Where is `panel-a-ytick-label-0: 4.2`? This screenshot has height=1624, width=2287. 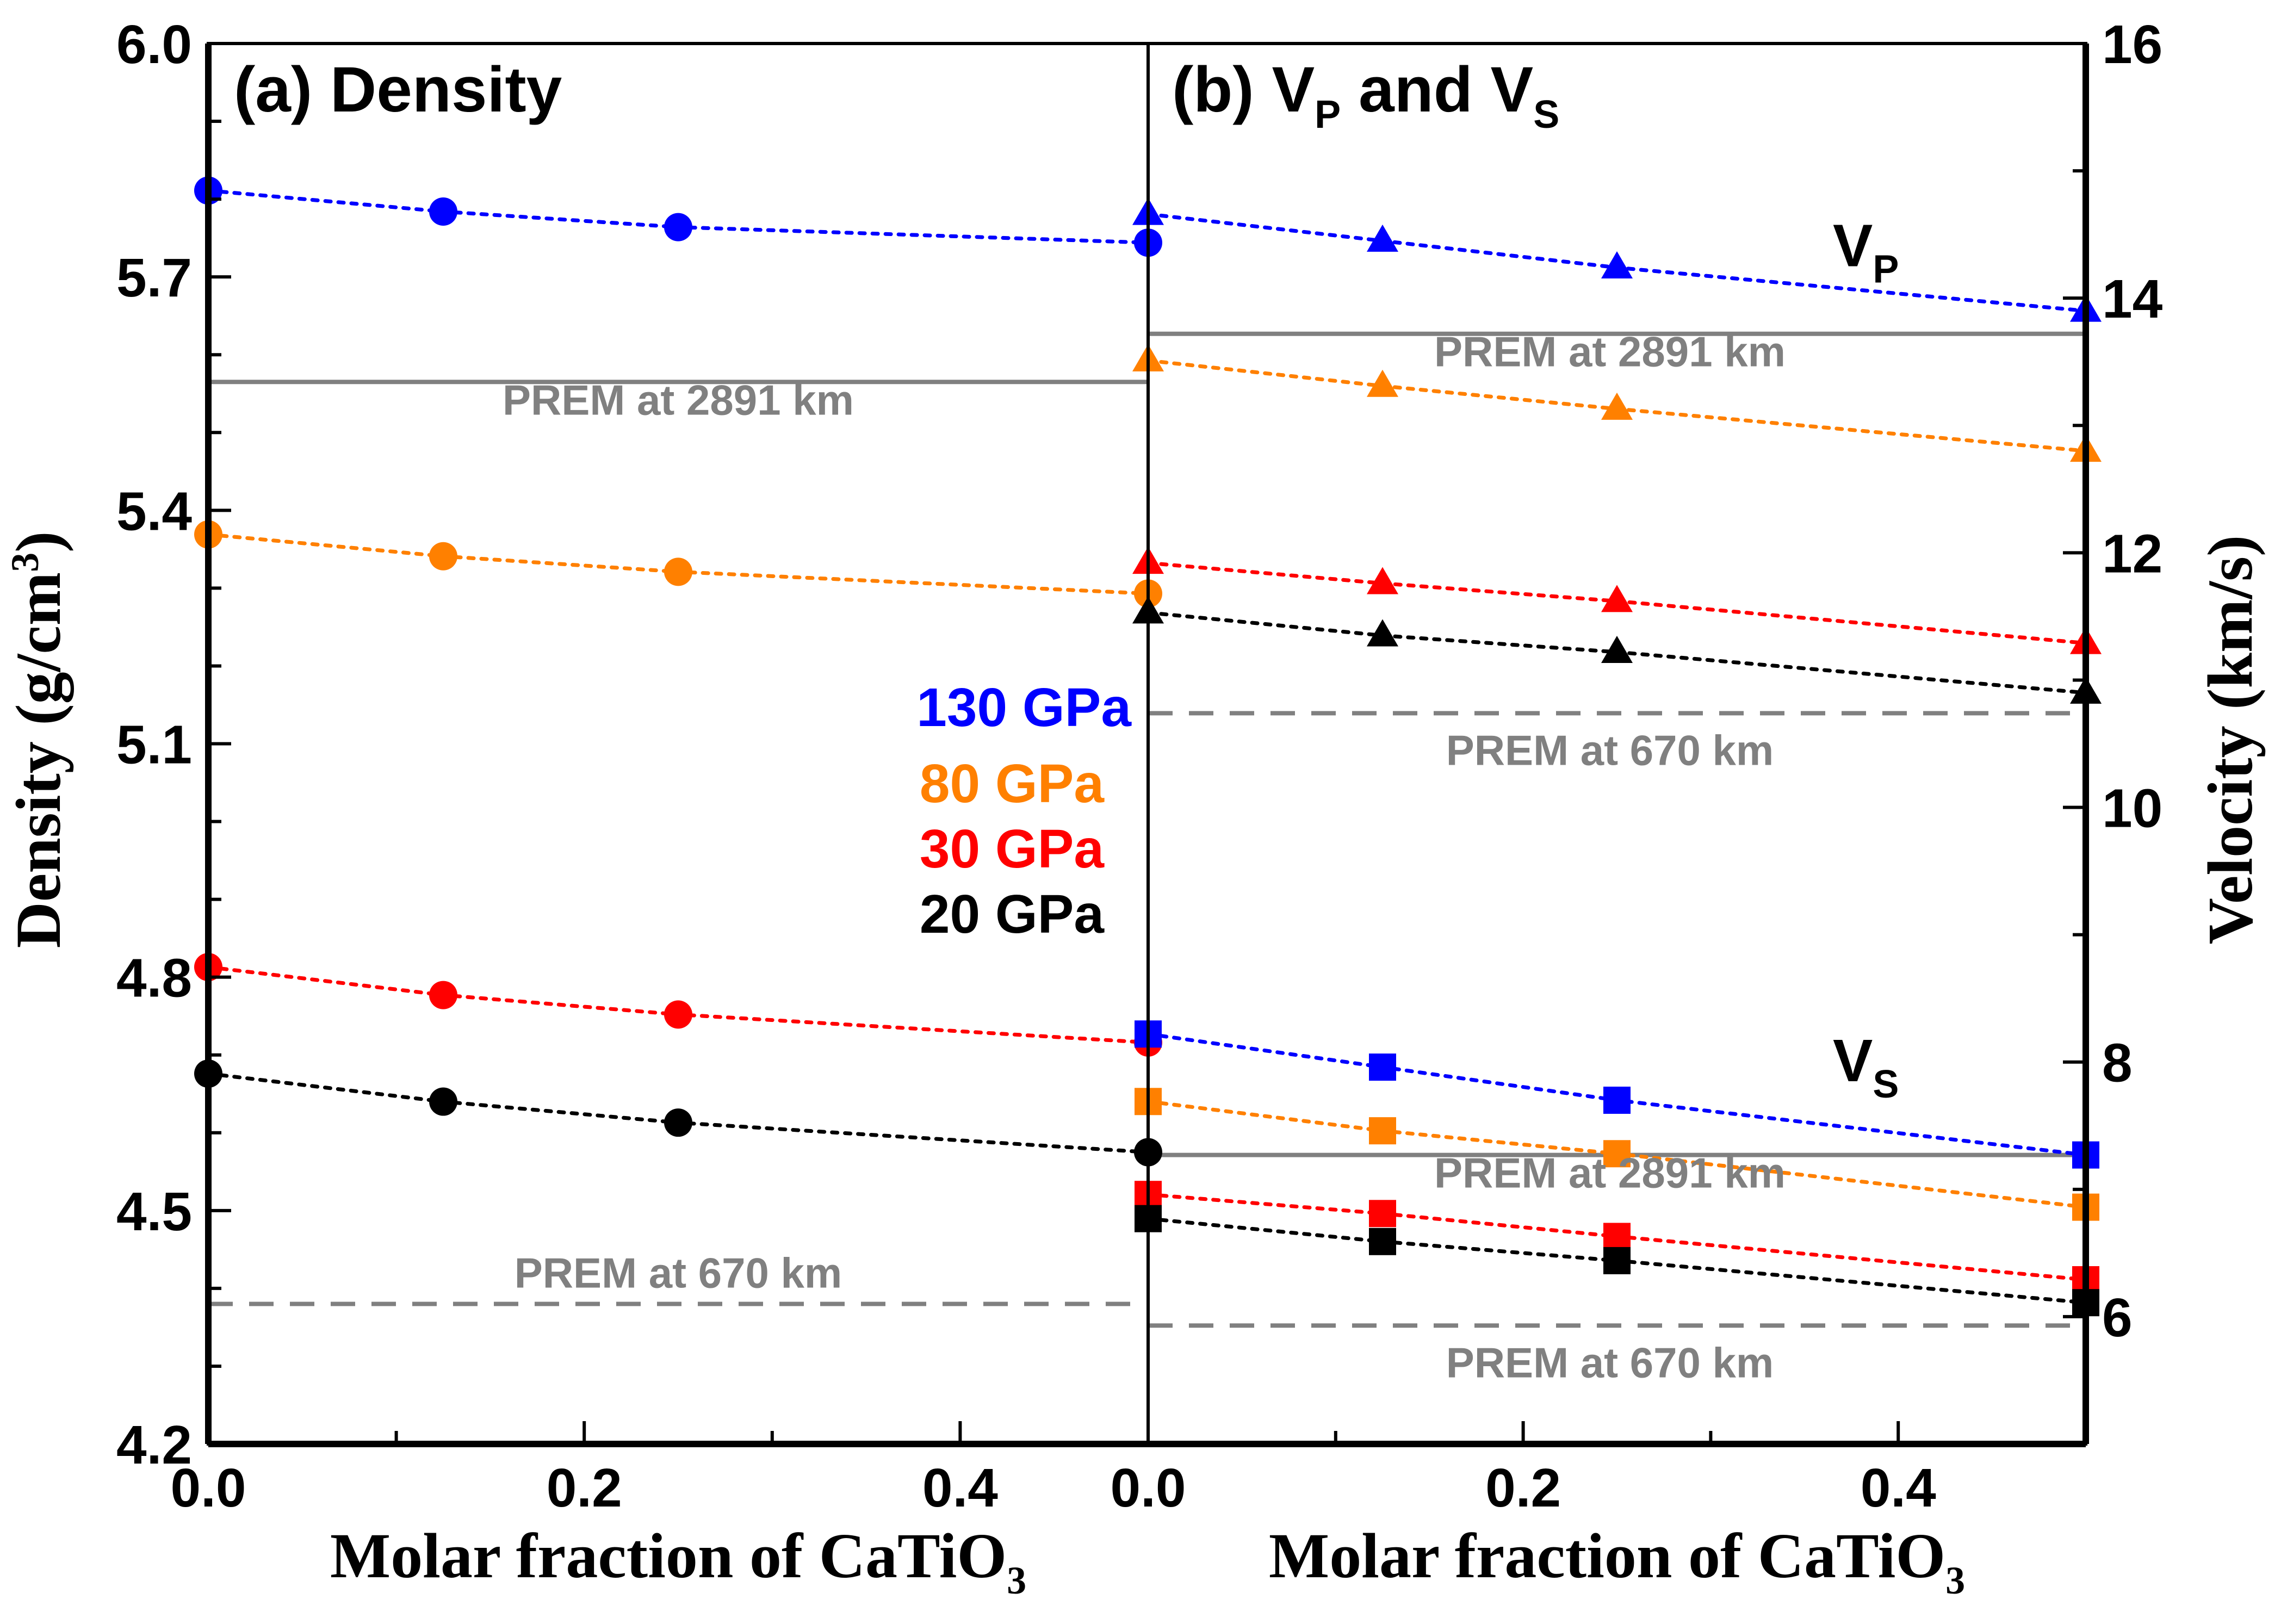 panel-a-ytick-label-0: 4.2 is located at coordinates (154, 1445).